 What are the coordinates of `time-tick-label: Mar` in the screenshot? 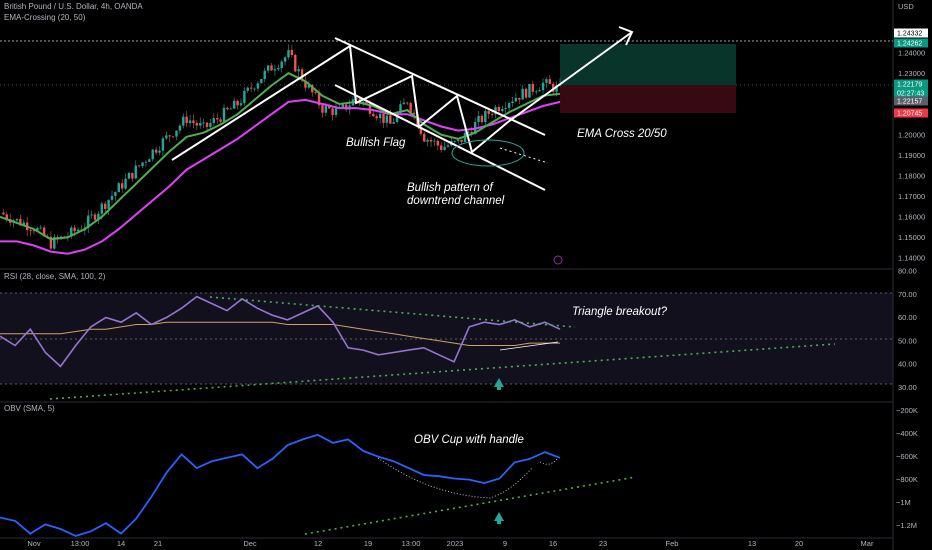 It's located at (867, 543).